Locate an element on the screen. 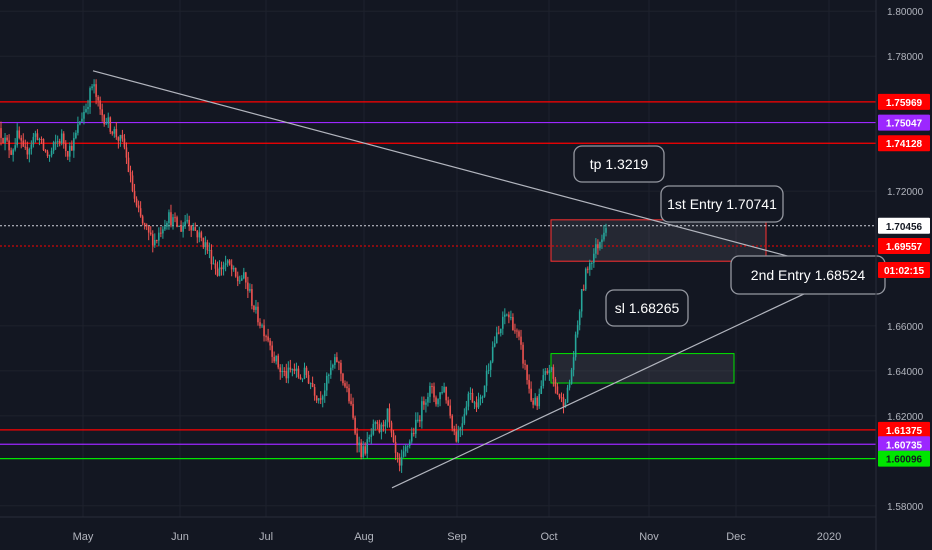  annotation-text: sl 1.68265 is located at coordinates (647, 308).